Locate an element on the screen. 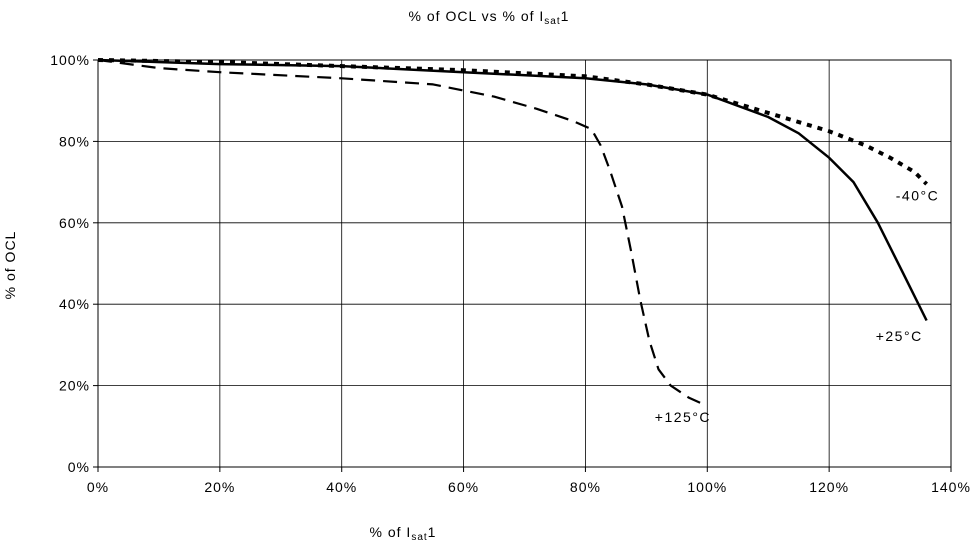 The width and height of the screenshot is (978, 550). y-tick-label: 80% is located at coordinates (74, 141).